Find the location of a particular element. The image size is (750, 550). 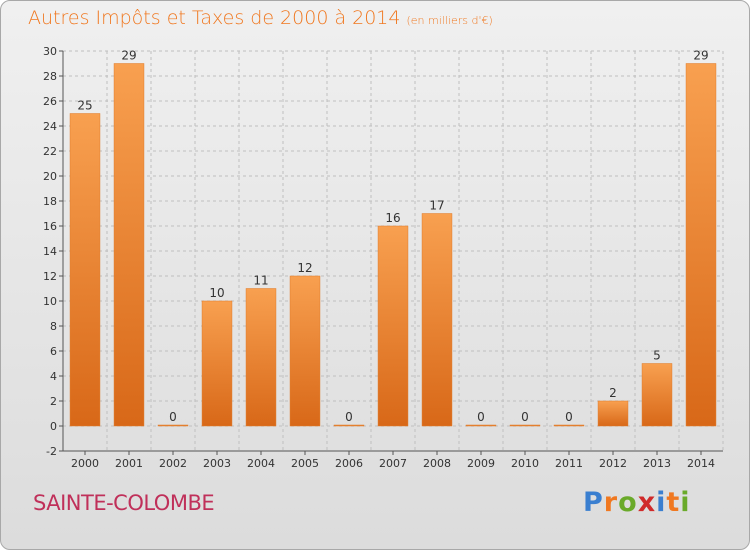

y-tick-label: 20 is located at coordinates (50, 176).